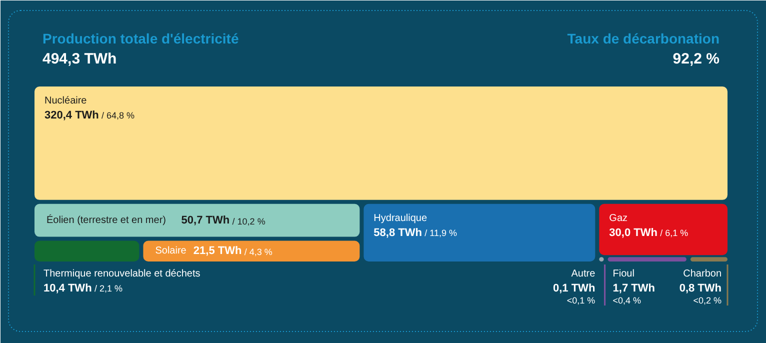  I want to click on category-label: Thermique renouvelable et déchets, so click(122, 274).